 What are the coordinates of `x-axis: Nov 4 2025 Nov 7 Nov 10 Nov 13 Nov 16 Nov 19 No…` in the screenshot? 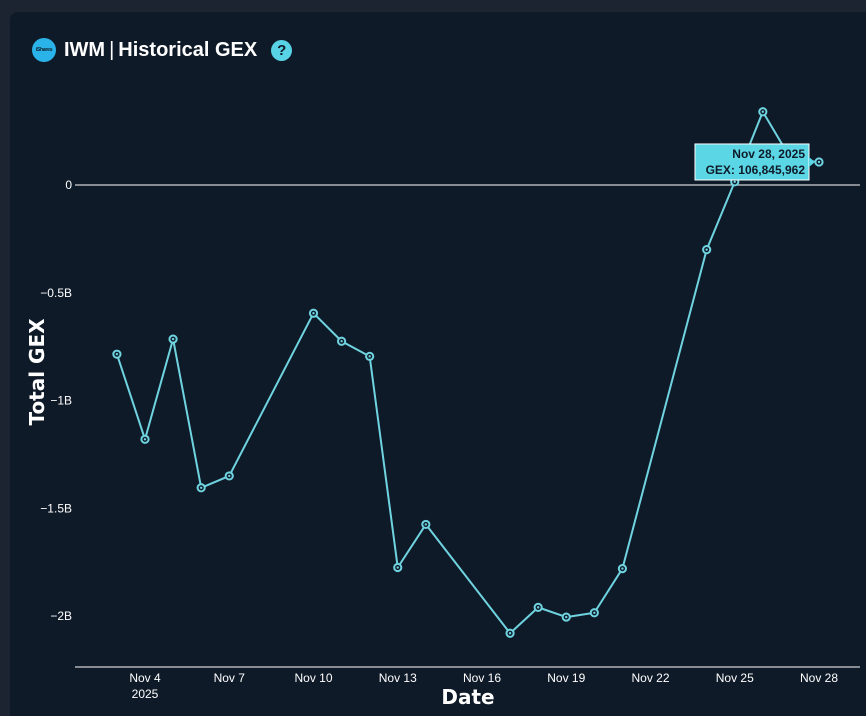 It's located at (483, 686).